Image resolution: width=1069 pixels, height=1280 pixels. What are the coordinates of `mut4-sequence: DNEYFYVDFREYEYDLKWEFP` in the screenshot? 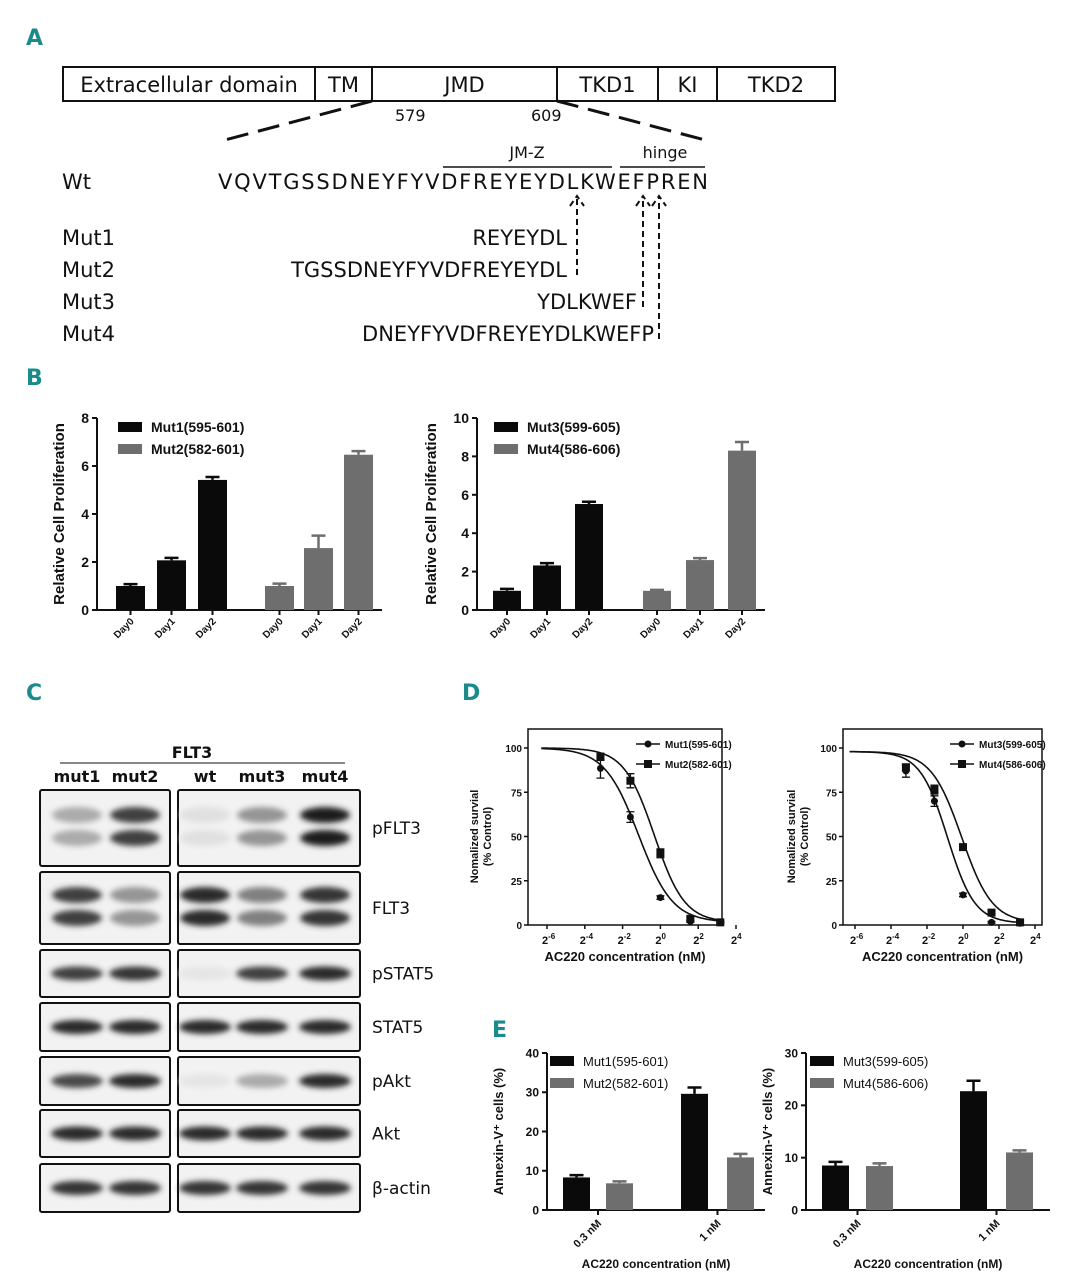 It's located at (508, 334).